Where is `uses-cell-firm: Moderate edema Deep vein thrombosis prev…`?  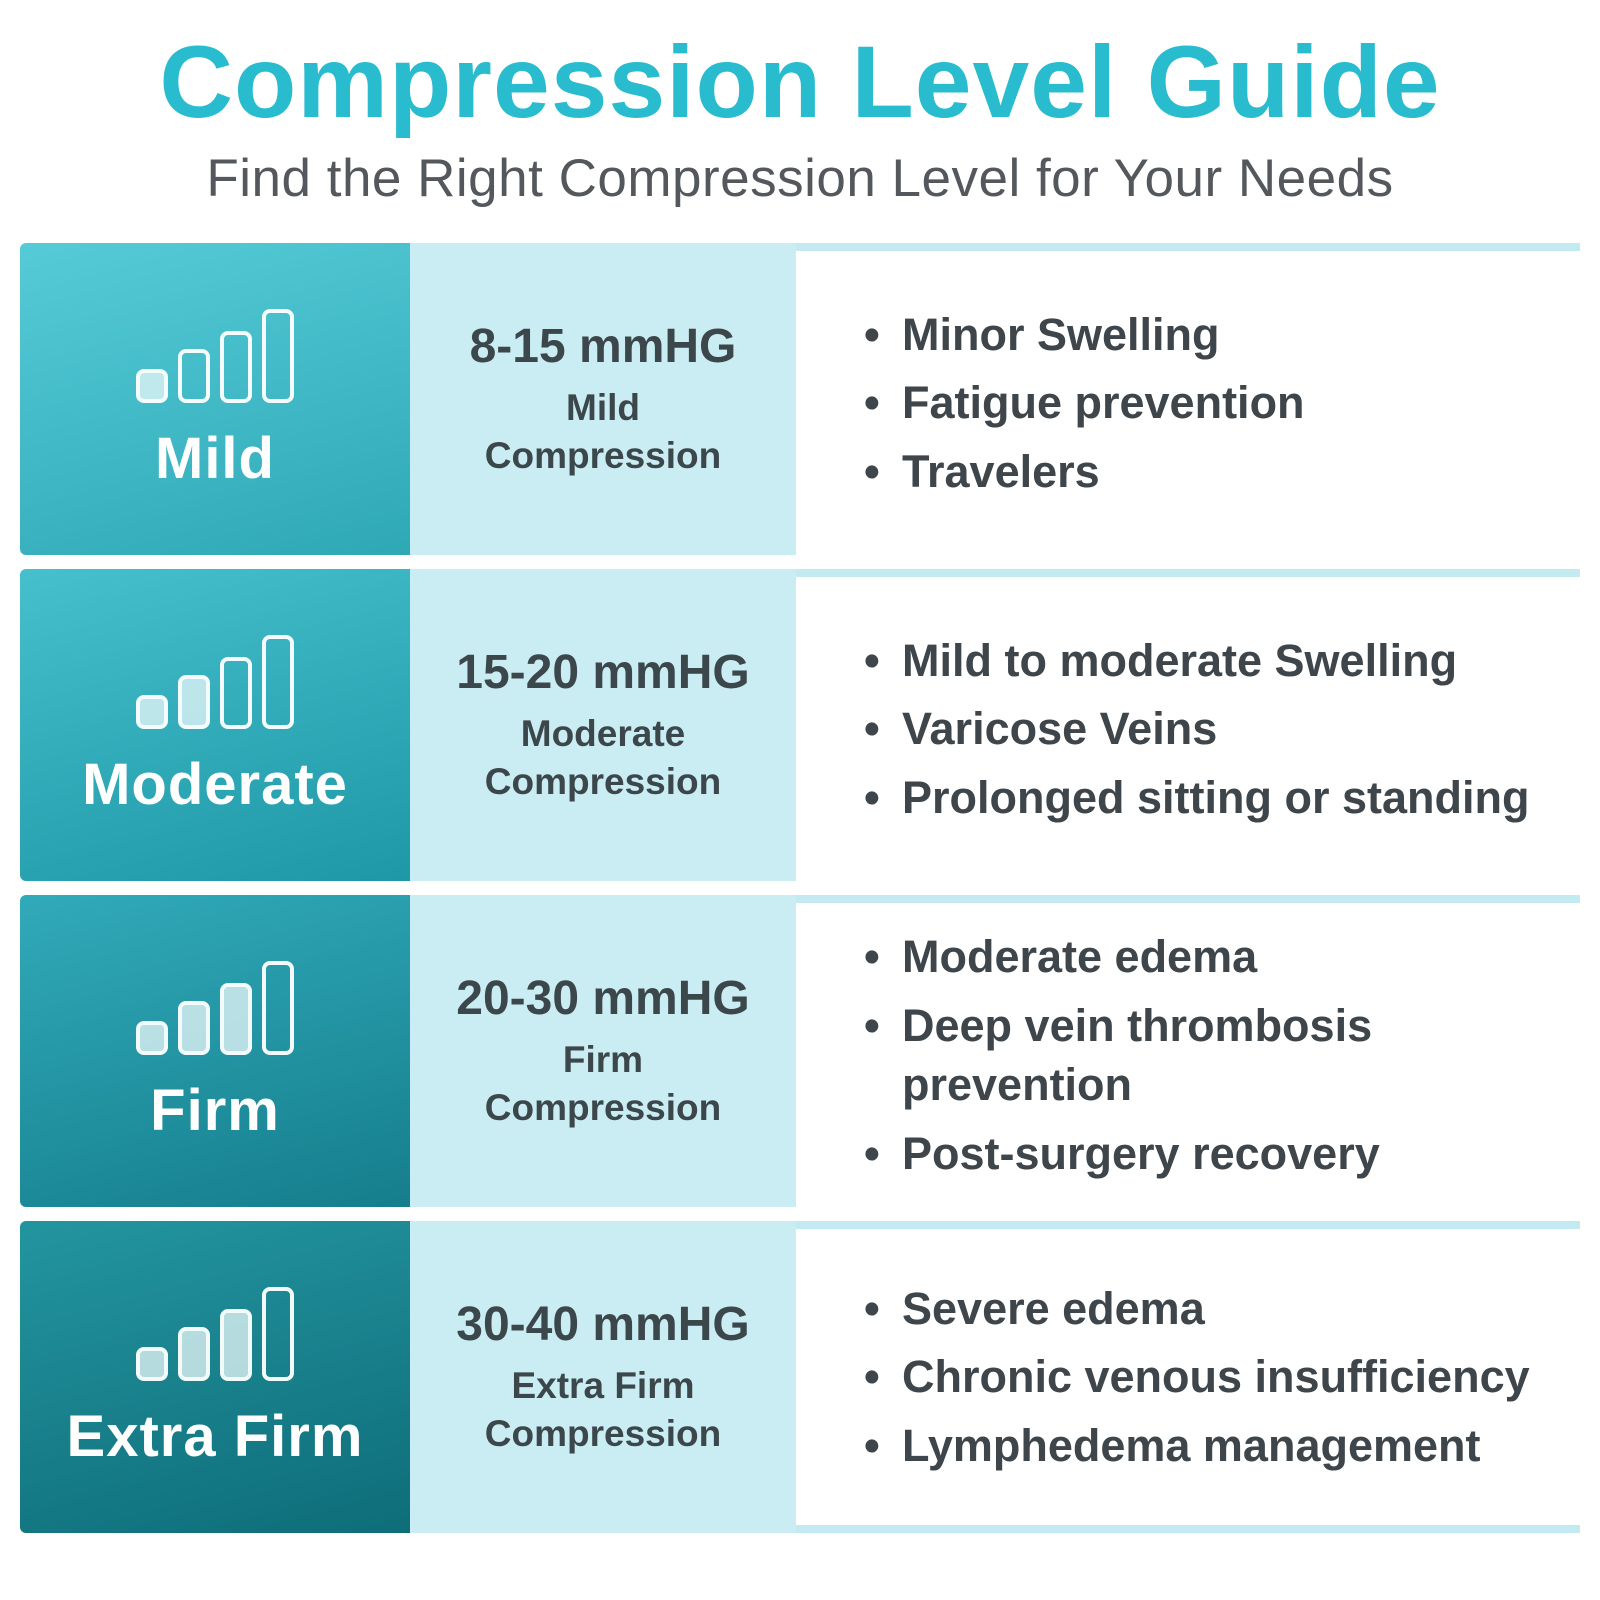 uses-cell-firm: Moderate edema Deep vein thrombosis prev… is located at coordinates (1188, 1051).